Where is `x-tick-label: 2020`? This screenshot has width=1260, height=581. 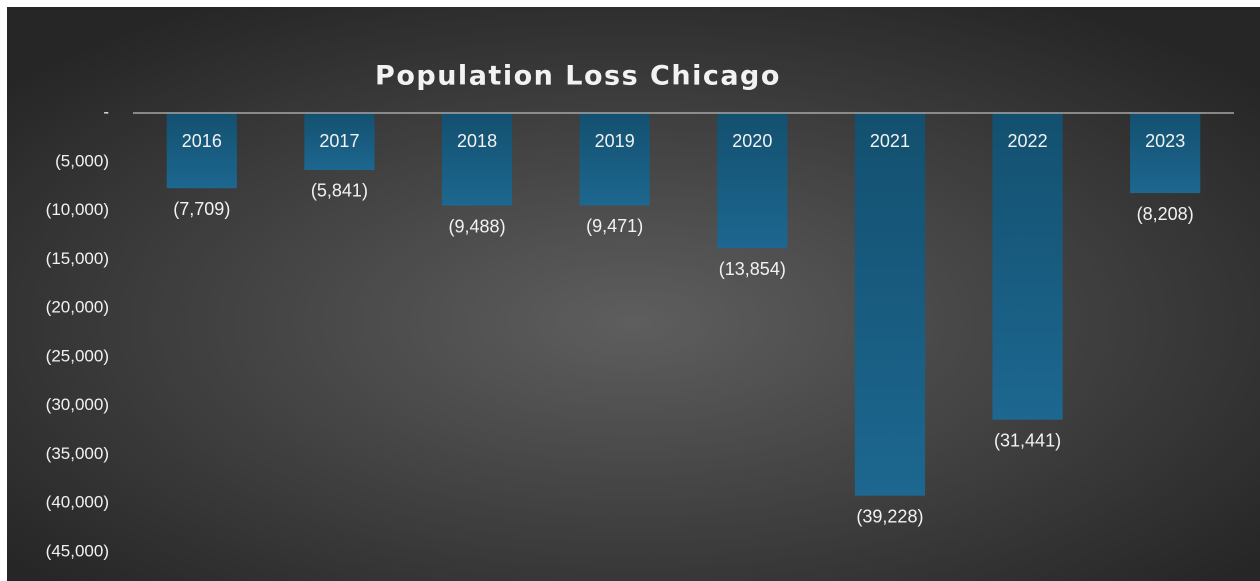
x-tick-label: 2020 is located at coordinates (752, 141).